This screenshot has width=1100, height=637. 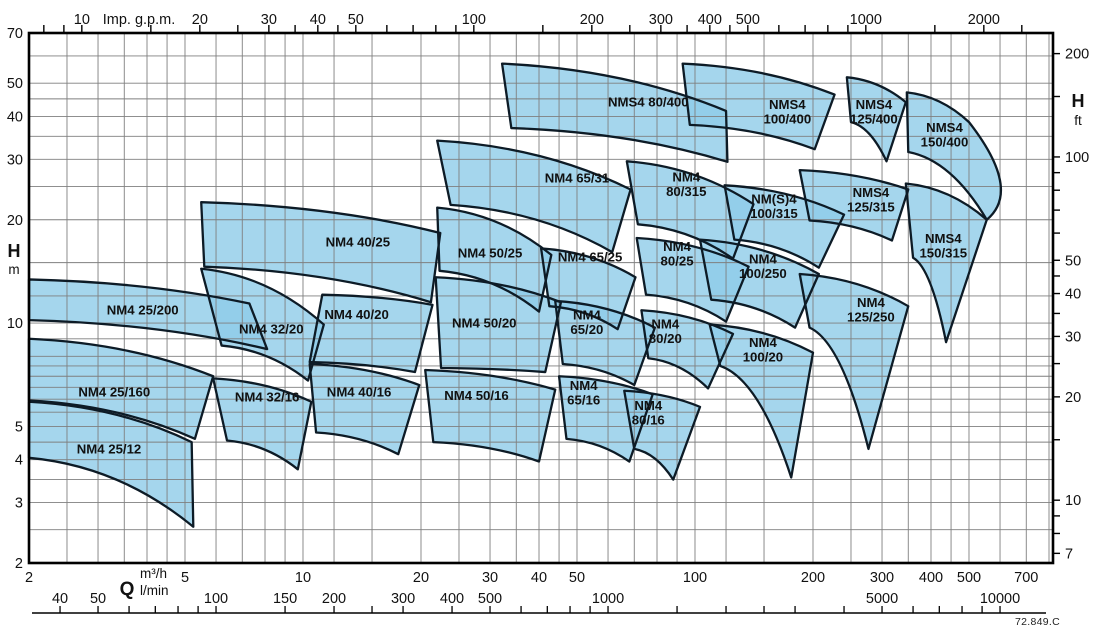 What do you see at coordinates (1037, 622) in the screenshot?
I see `figure-code: 72.849.C` at bounding box center [1037, 622].